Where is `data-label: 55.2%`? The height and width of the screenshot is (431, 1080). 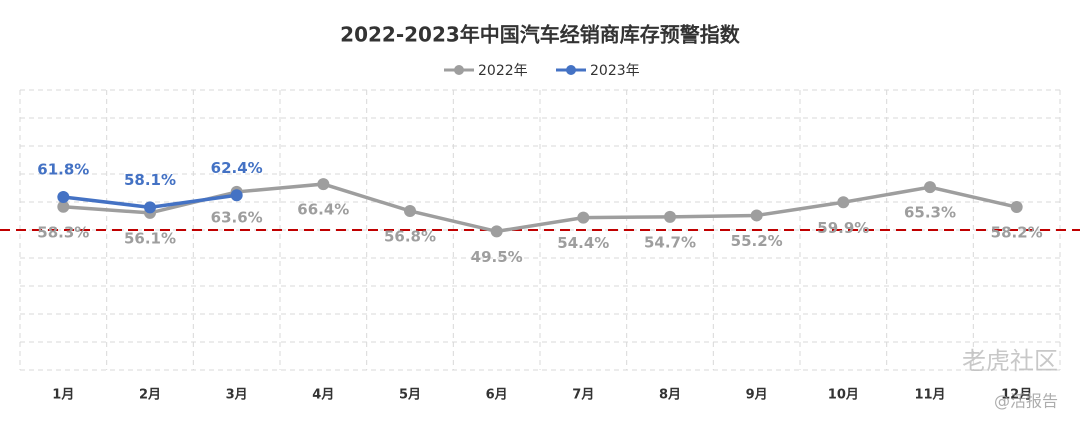
data-label: 55.2% is located at coordinates (757, 241).